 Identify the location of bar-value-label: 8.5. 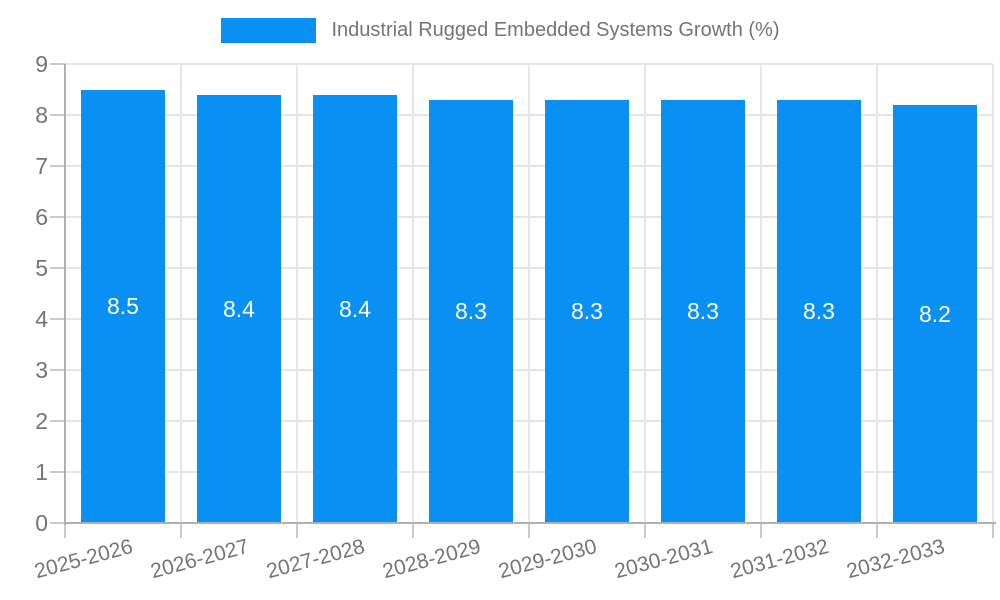
(123, 306).